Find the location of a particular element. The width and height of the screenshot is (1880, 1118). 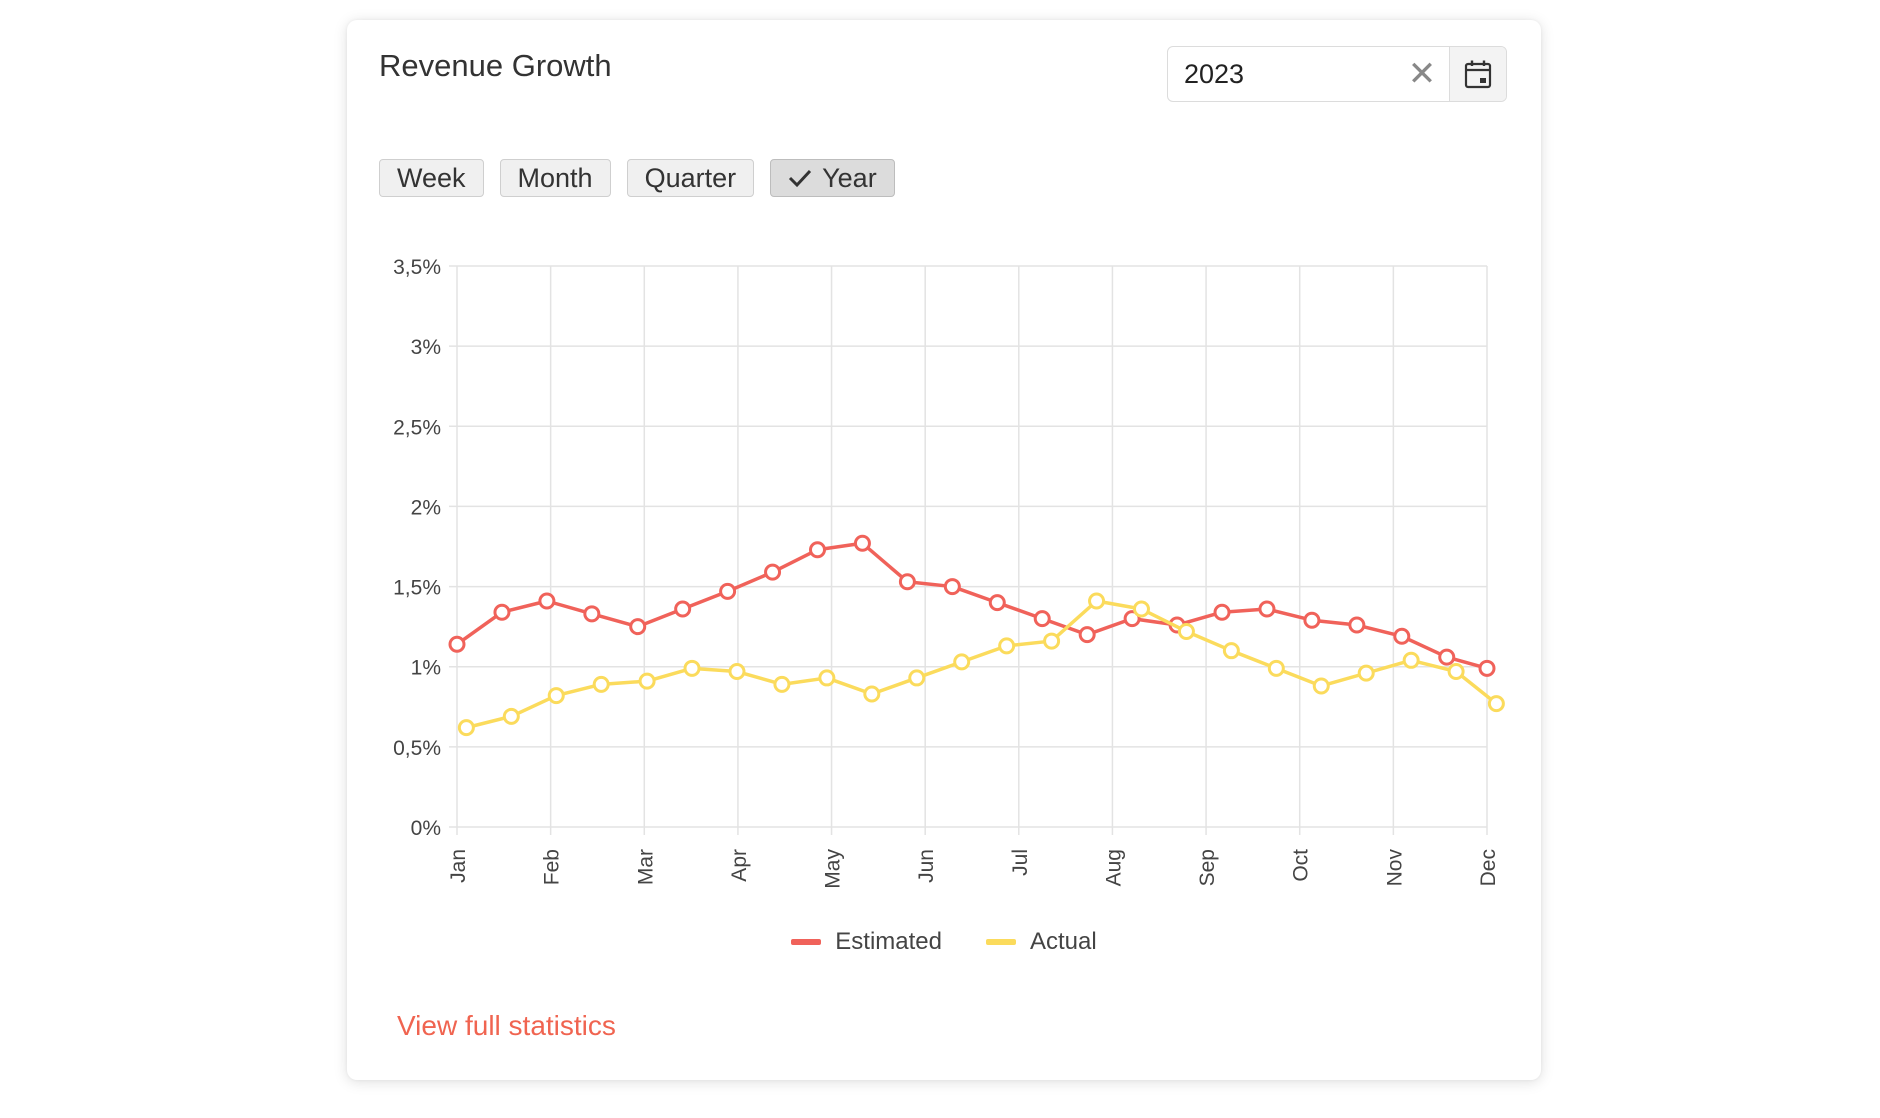

series-line-actual is located at coordinates (981, 664).